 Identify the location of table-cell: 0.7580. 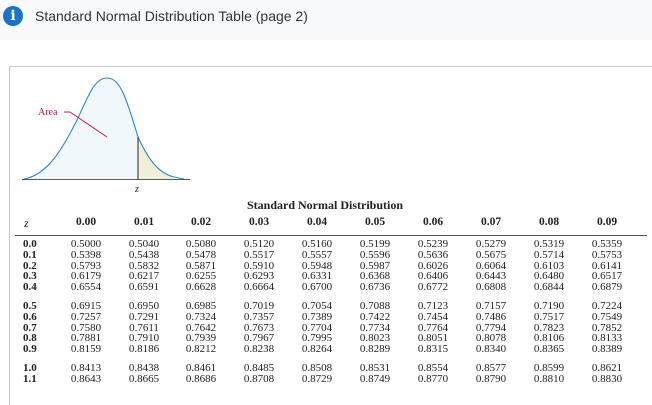
(86, 327).